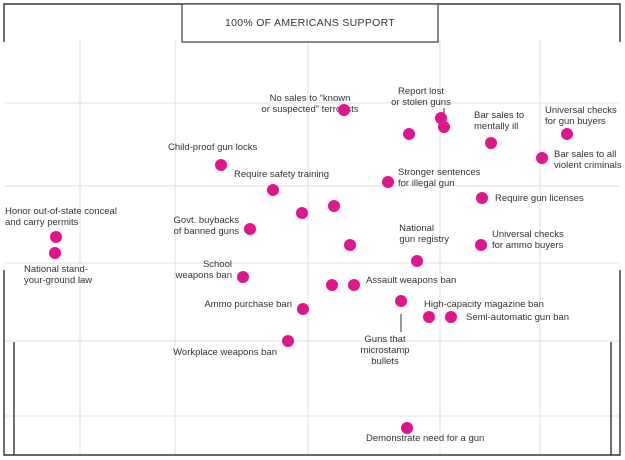  Describe the element at coordinates (58, 280) in the screenshot. I see `point-label: your-ground law` at that location.